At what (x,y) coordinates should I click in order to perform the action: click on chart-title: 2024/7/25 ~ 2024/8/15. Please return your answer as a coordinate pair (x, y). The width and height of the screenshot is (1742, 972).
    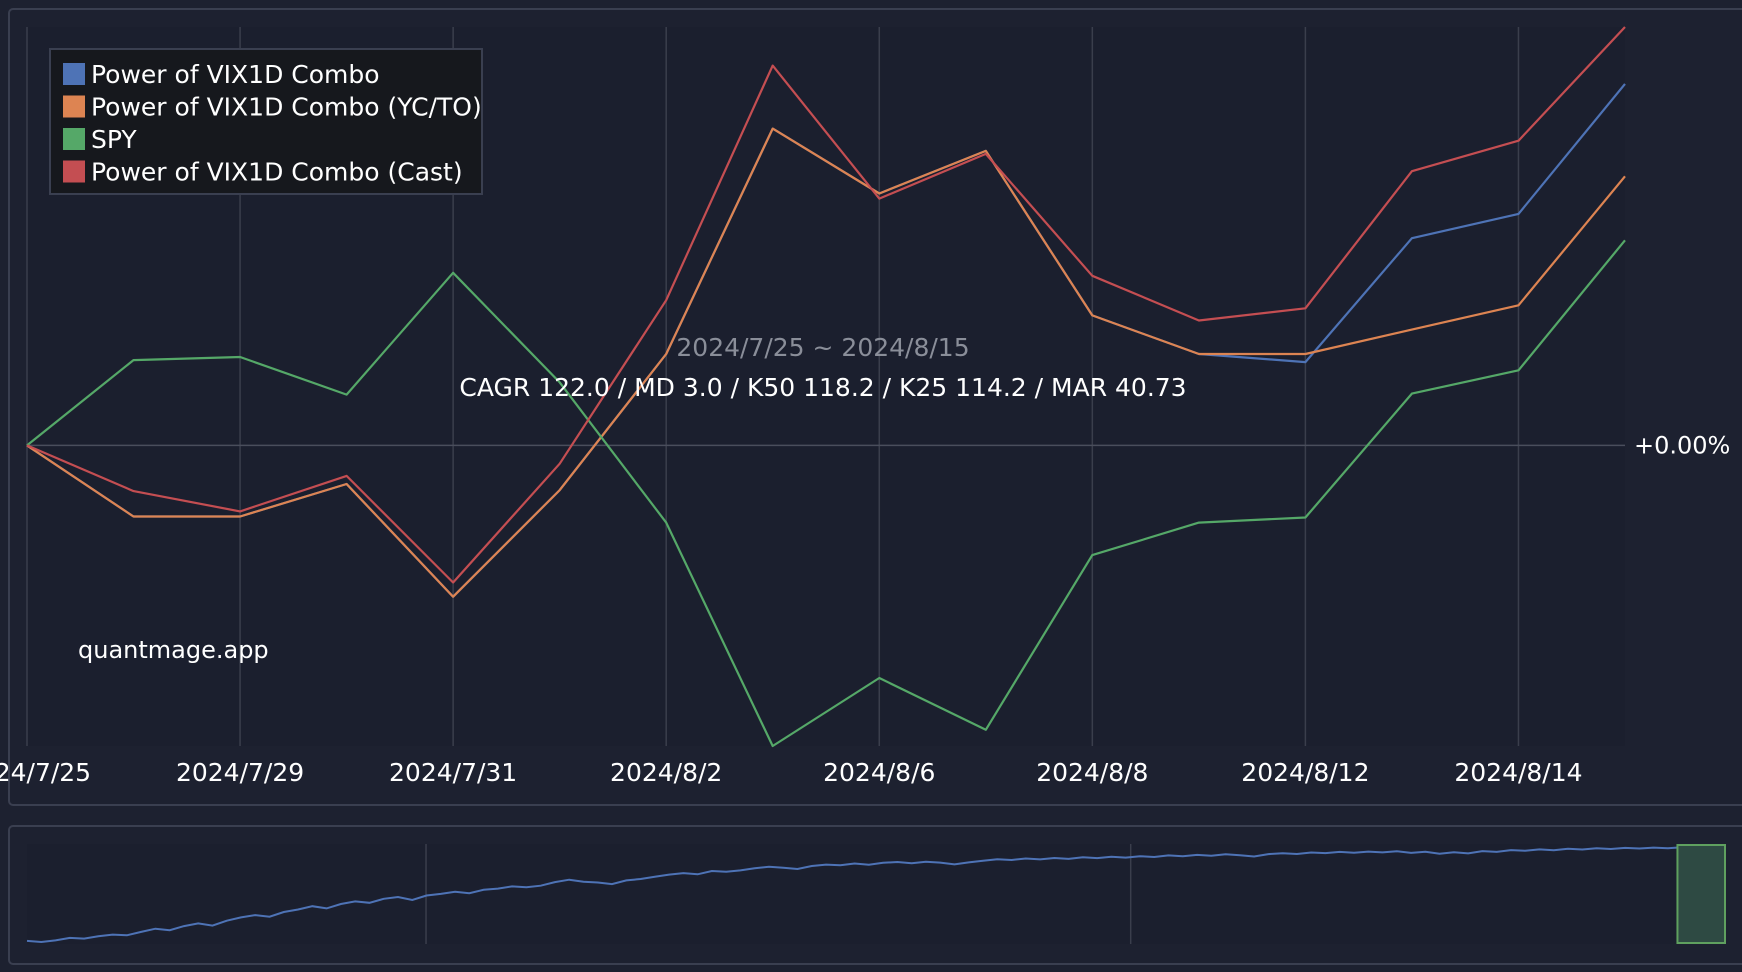
    Looking at the image, I should click on (822, 347).